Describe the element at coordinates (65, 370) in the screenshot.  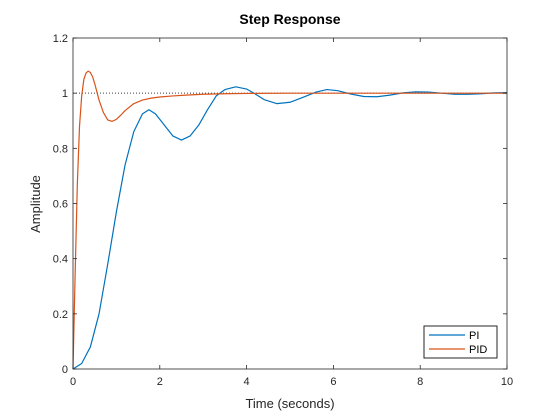
I see `y-tick-label: 0` at that location.